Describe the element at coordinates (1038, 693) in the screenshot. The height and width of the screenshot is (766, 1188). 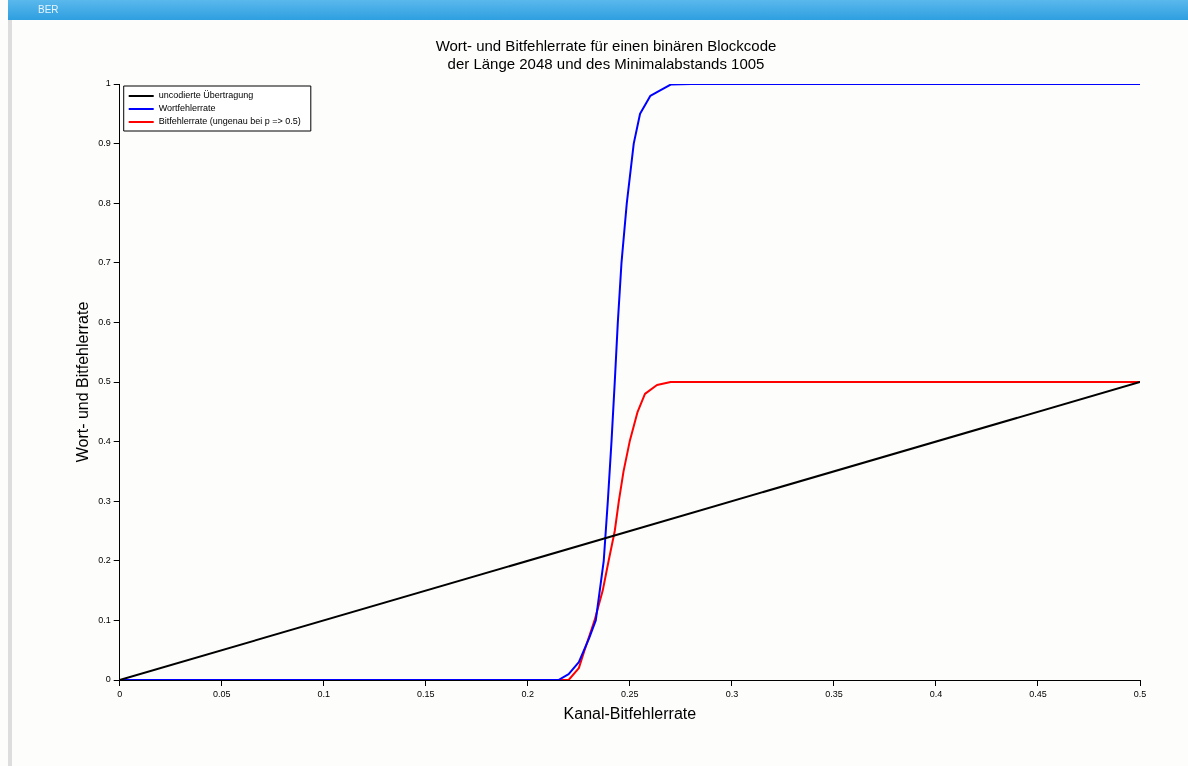
I see `x-tick-label: 0.45` at that location.